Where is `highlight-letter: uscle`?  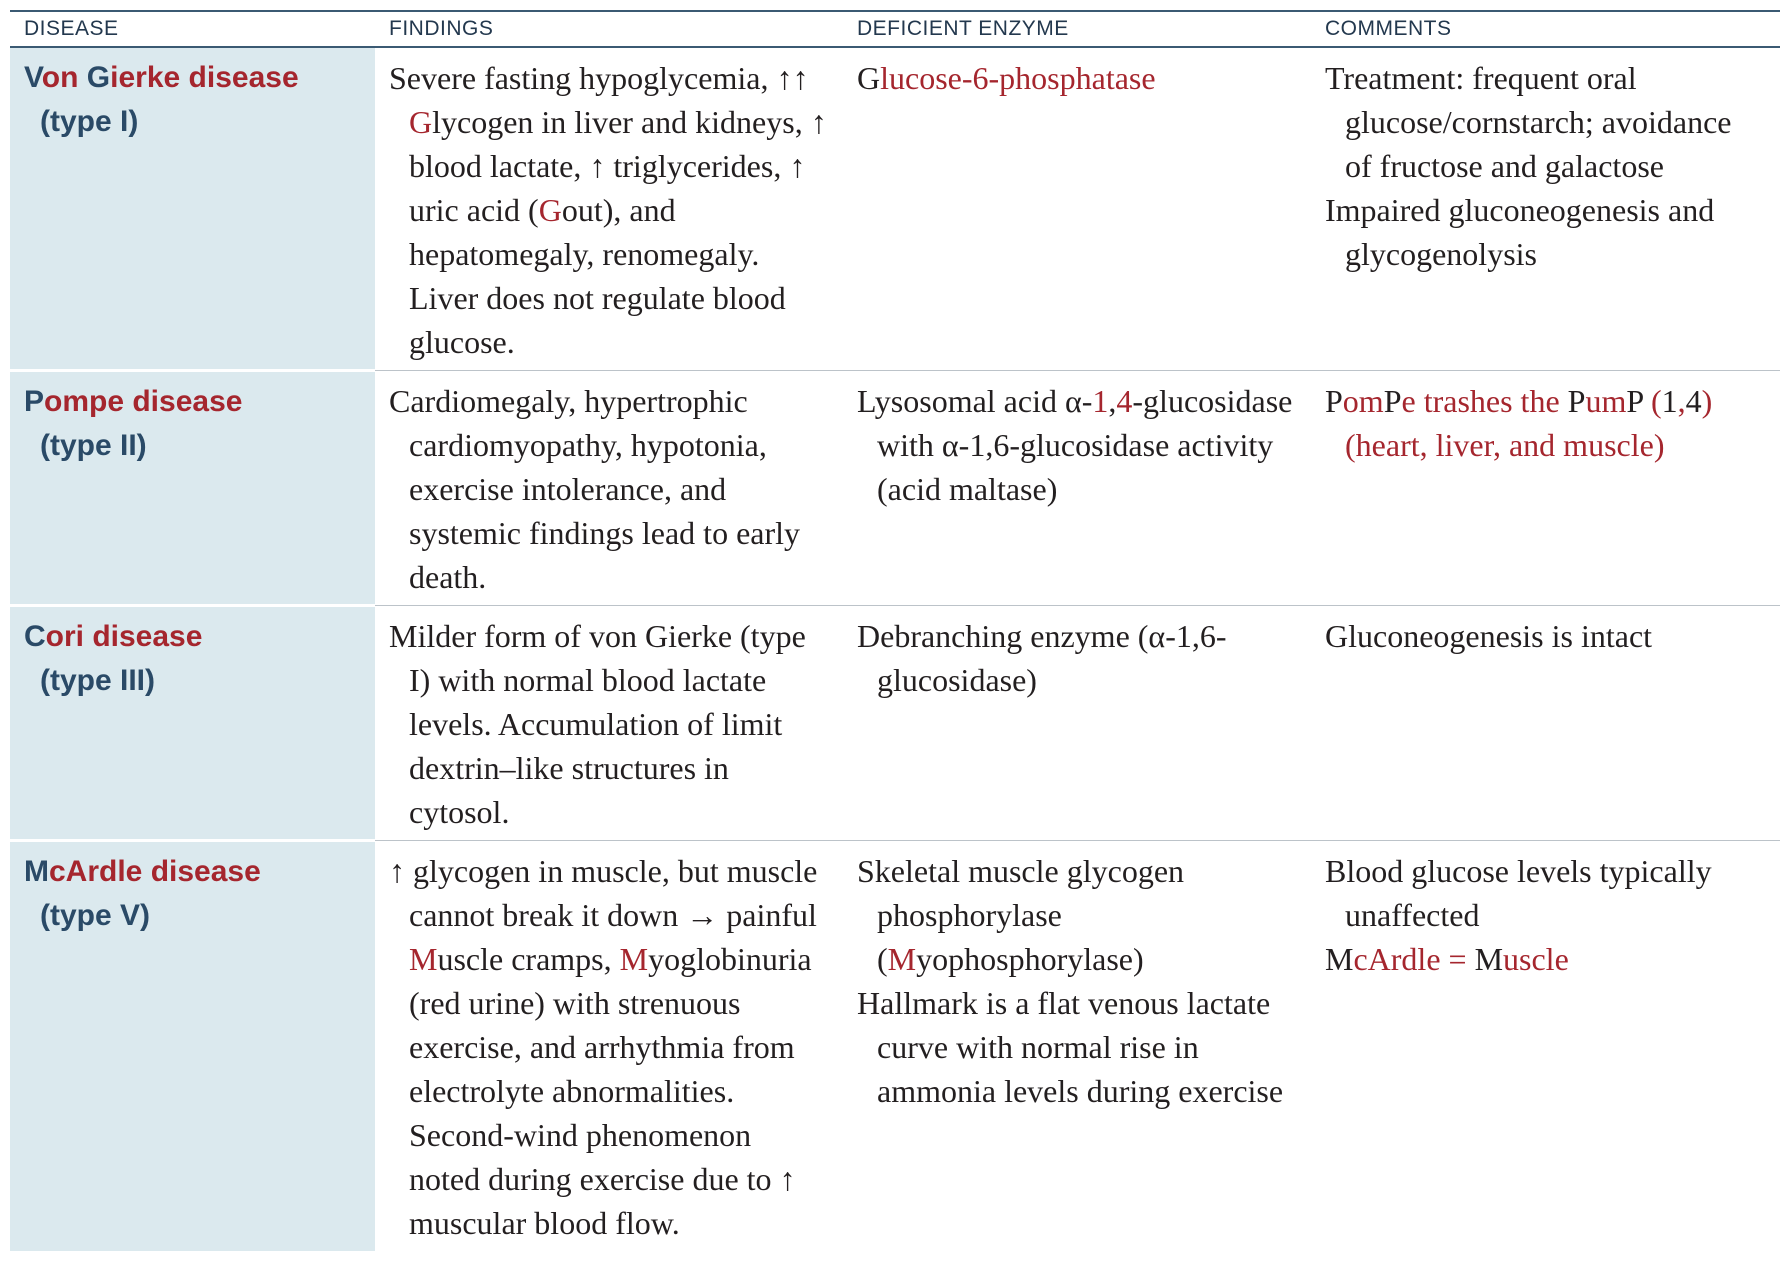
highlight-letter: uscle is located at coordinates (1536, 959).